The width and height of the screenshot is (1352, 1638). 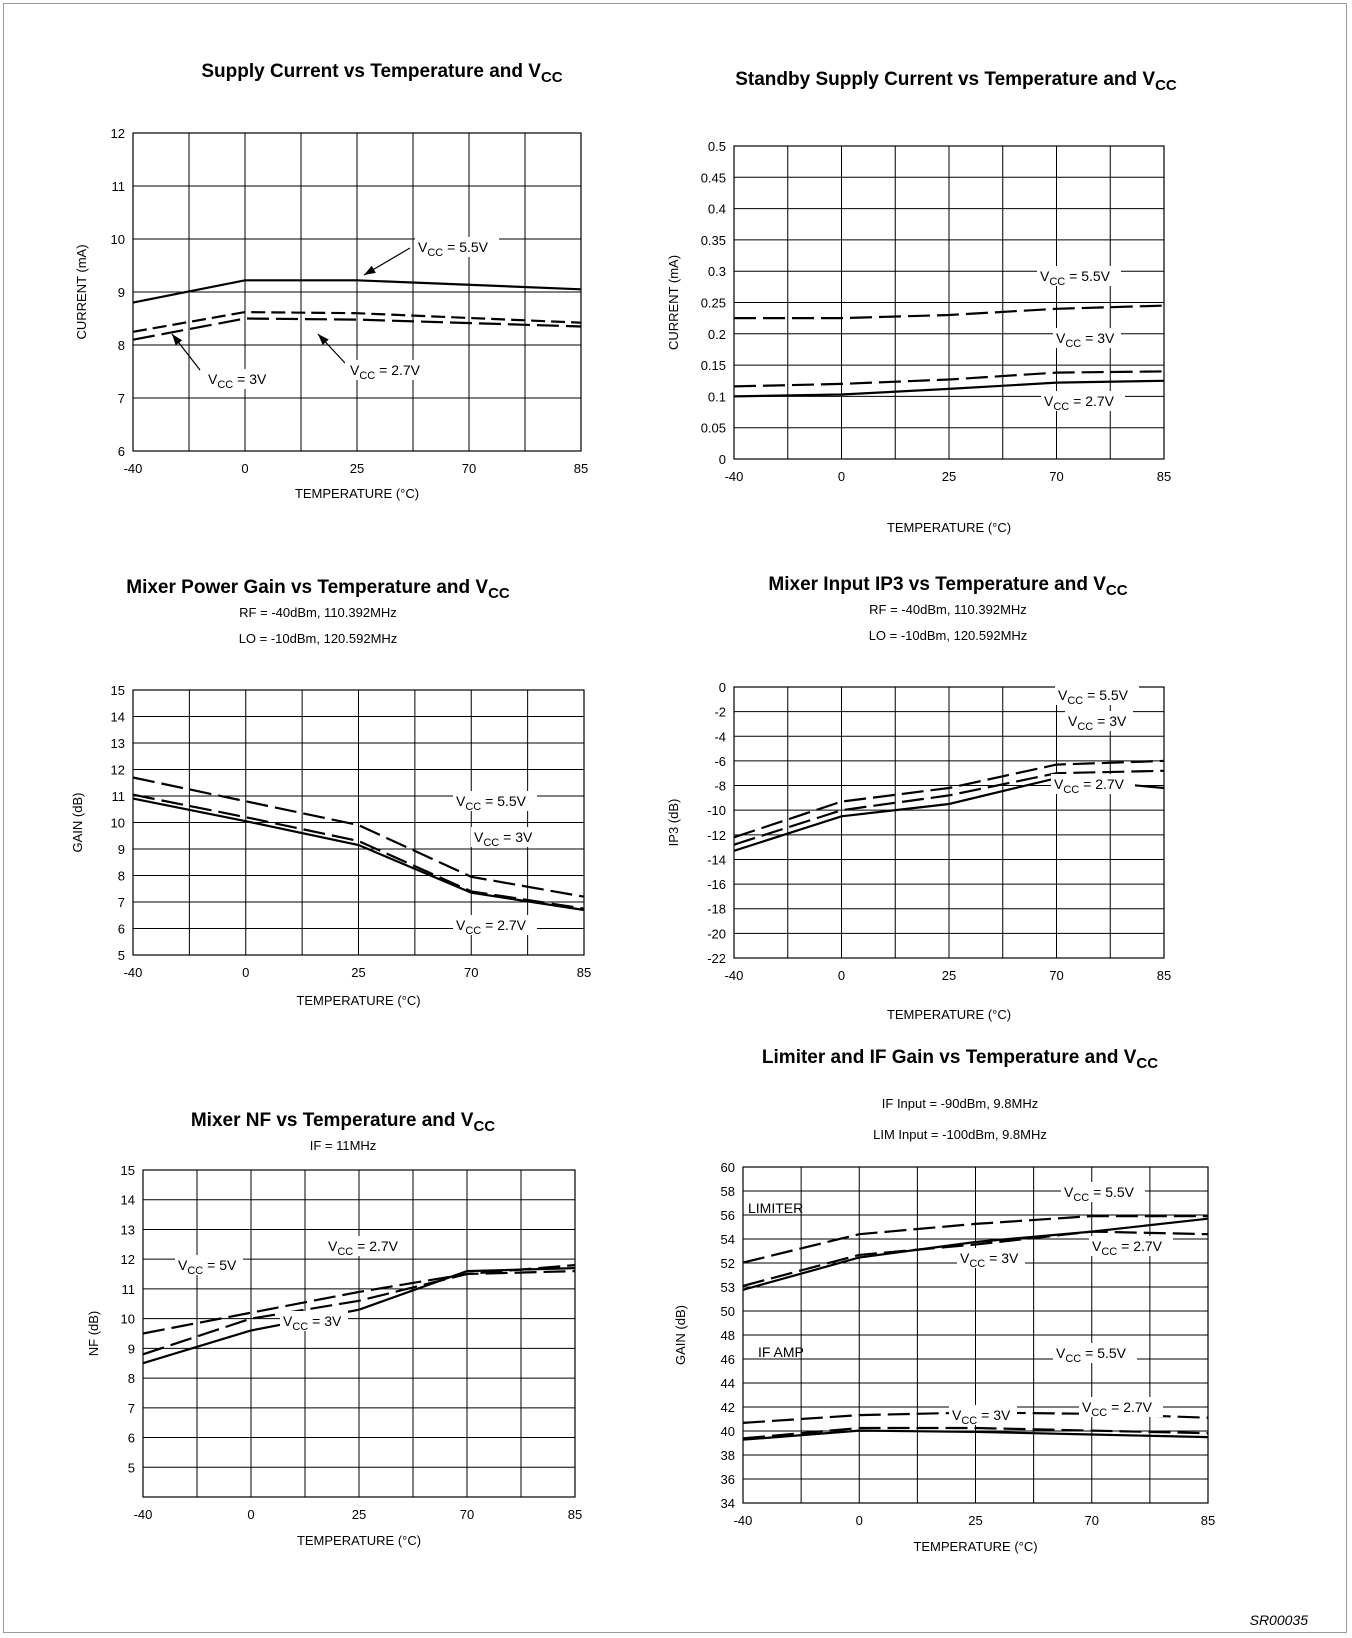 What do you see at coordinates (332, 1120) in the screenshot?
I see `chart-title-main: Mixer NF vs Temperature and V` at bounding box center [332, 1120].